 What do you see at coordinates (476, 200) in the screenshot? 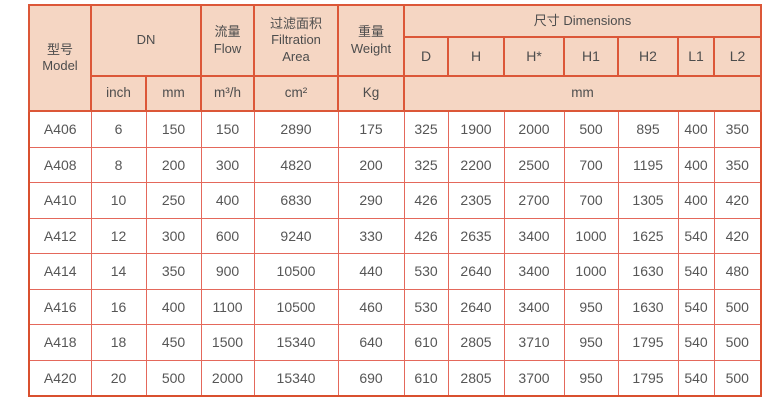
I see `dim-h-cell: 2305` at bounding box center [476, 200].